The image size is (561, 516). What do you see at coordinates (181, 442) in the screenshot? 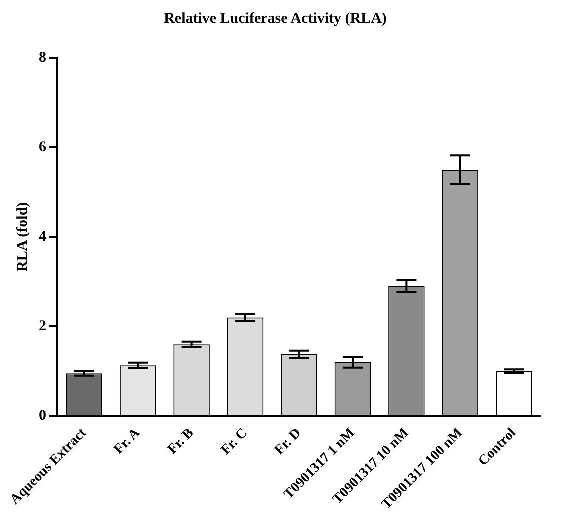
I see `x-tick-label: Fr. B` at bounding box center [181, 442].